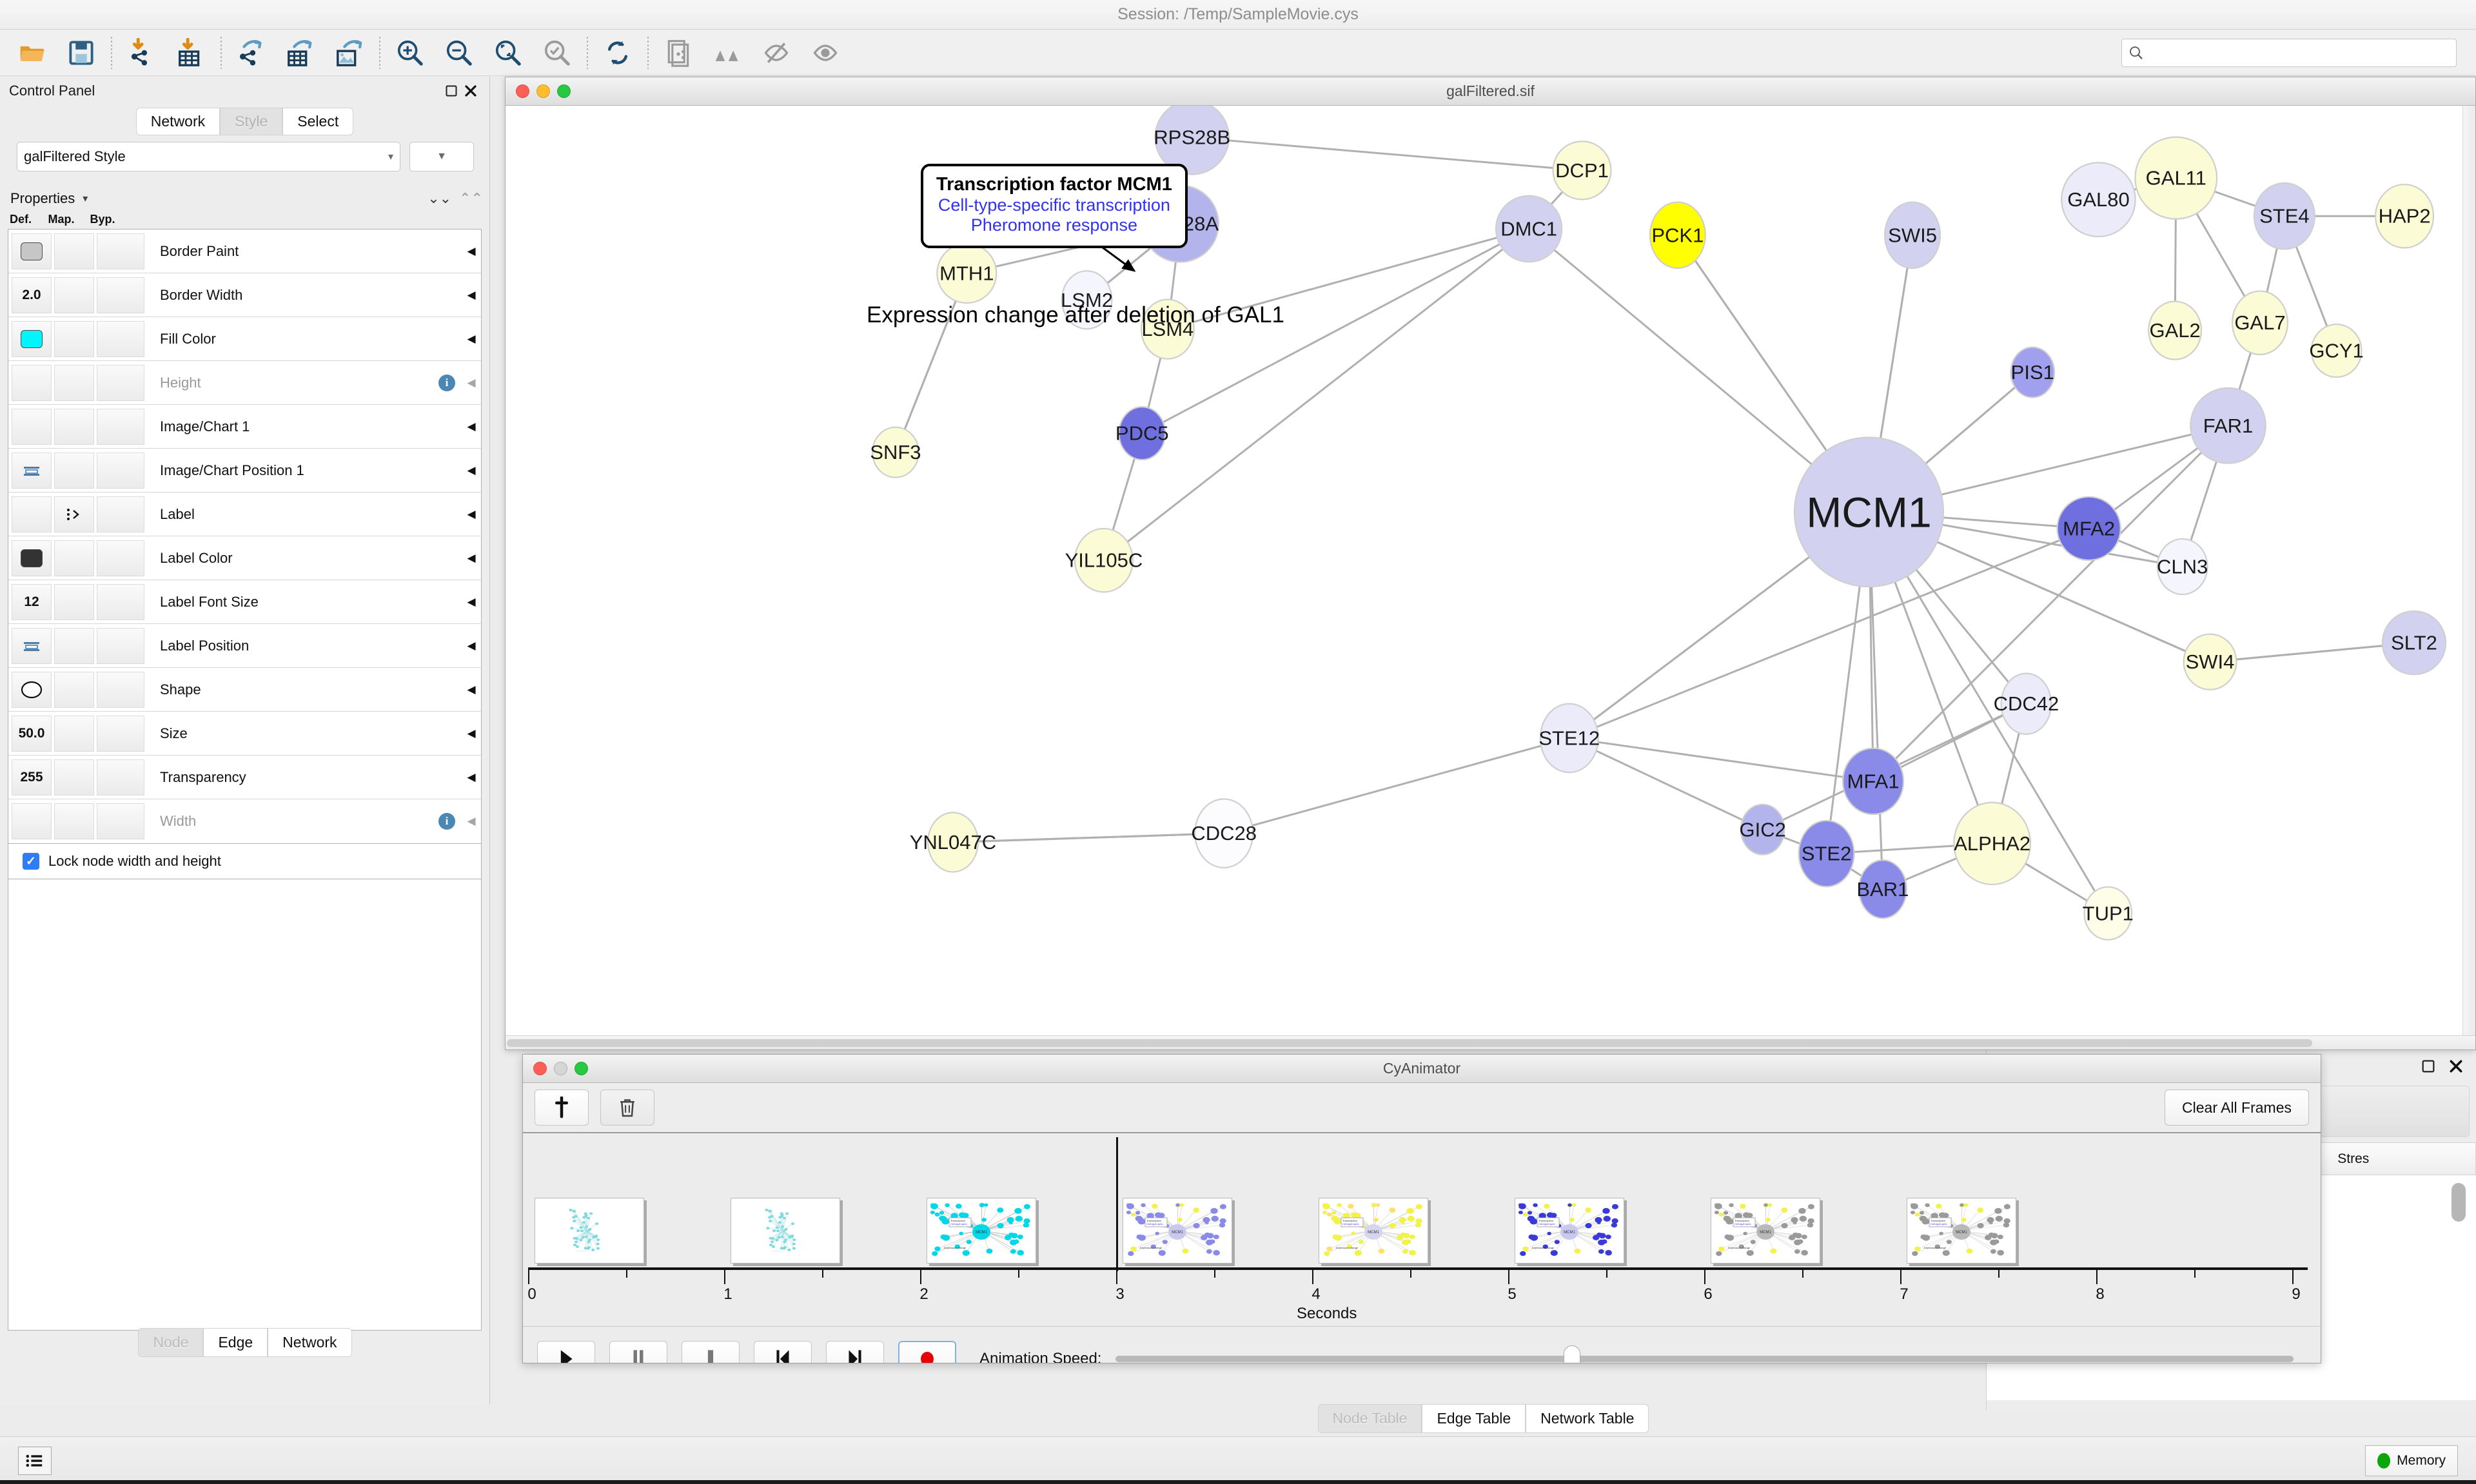 Image resolution: width=2476 pixels, height=1484 pixels. I want to click on network-node: CDC42, so click(2026, 703).